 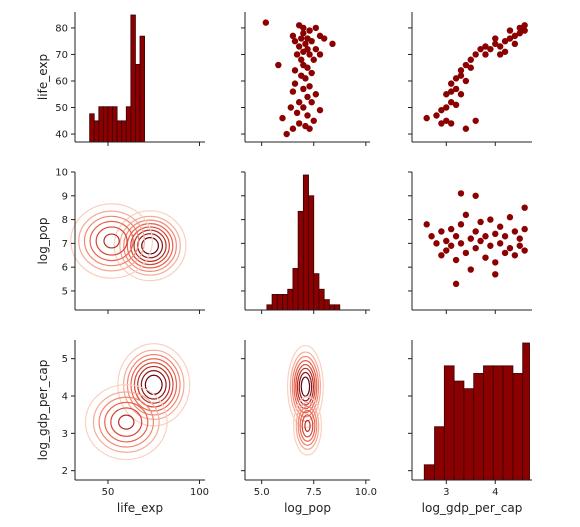 What do you see at coordinates (307, 508) in the screenshot?
I see `x-axis-label: log_pop` at bounding box center [307, 508].